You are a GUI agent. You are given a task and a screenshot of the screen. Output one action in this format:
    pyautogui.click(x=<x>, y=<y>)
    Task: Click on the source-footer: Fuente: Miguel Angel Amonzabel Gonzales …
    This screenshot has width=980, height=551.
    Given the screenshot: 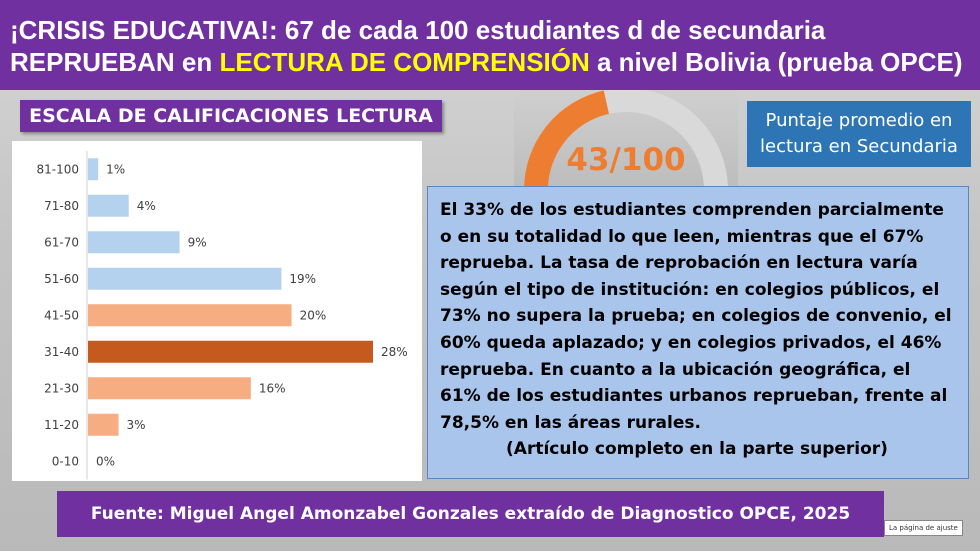 What is the action you would take?
    pyautogui.click(x=470, y=514)
    